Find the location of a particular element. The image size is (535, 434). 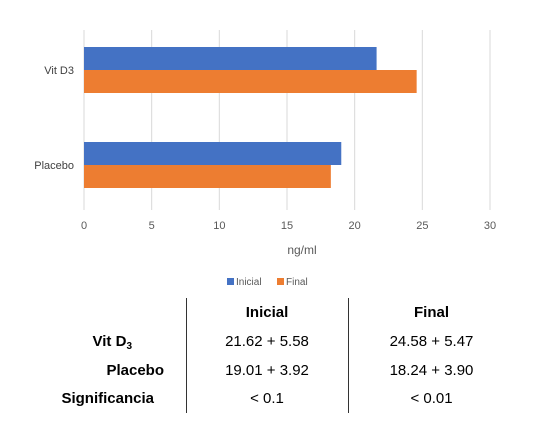

bar-final-vit-d3 is located at coordinates (250, 81).